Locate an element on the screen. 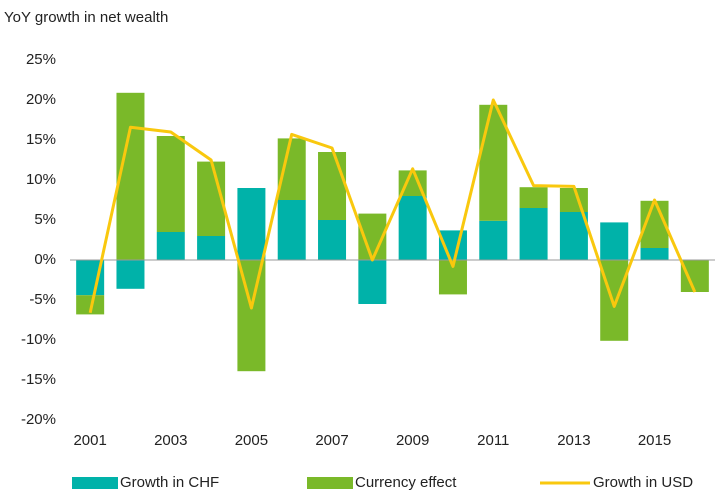 The height and width of the screenshot is (492, 720). x-tick-label: 2015 is located at coordinates (654, 440).